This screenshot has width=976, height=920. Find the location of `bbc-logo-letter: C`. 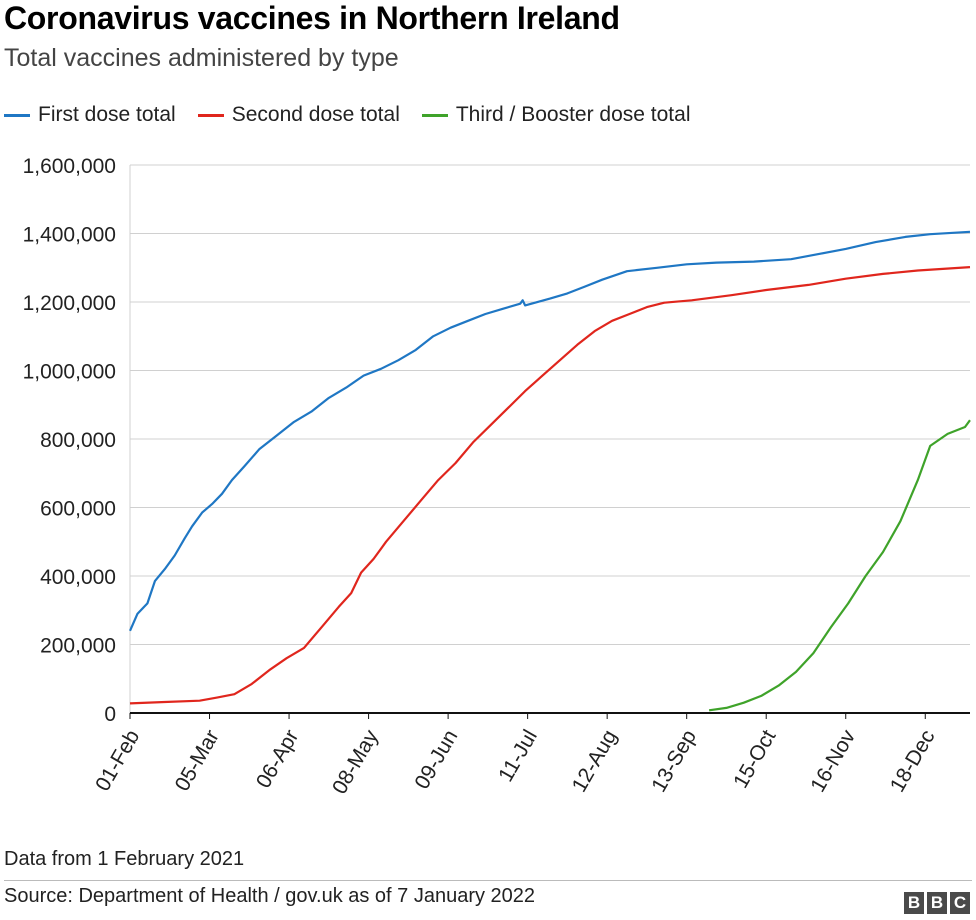

bbc-logo-letter: C is located at coordinates (960, 903).